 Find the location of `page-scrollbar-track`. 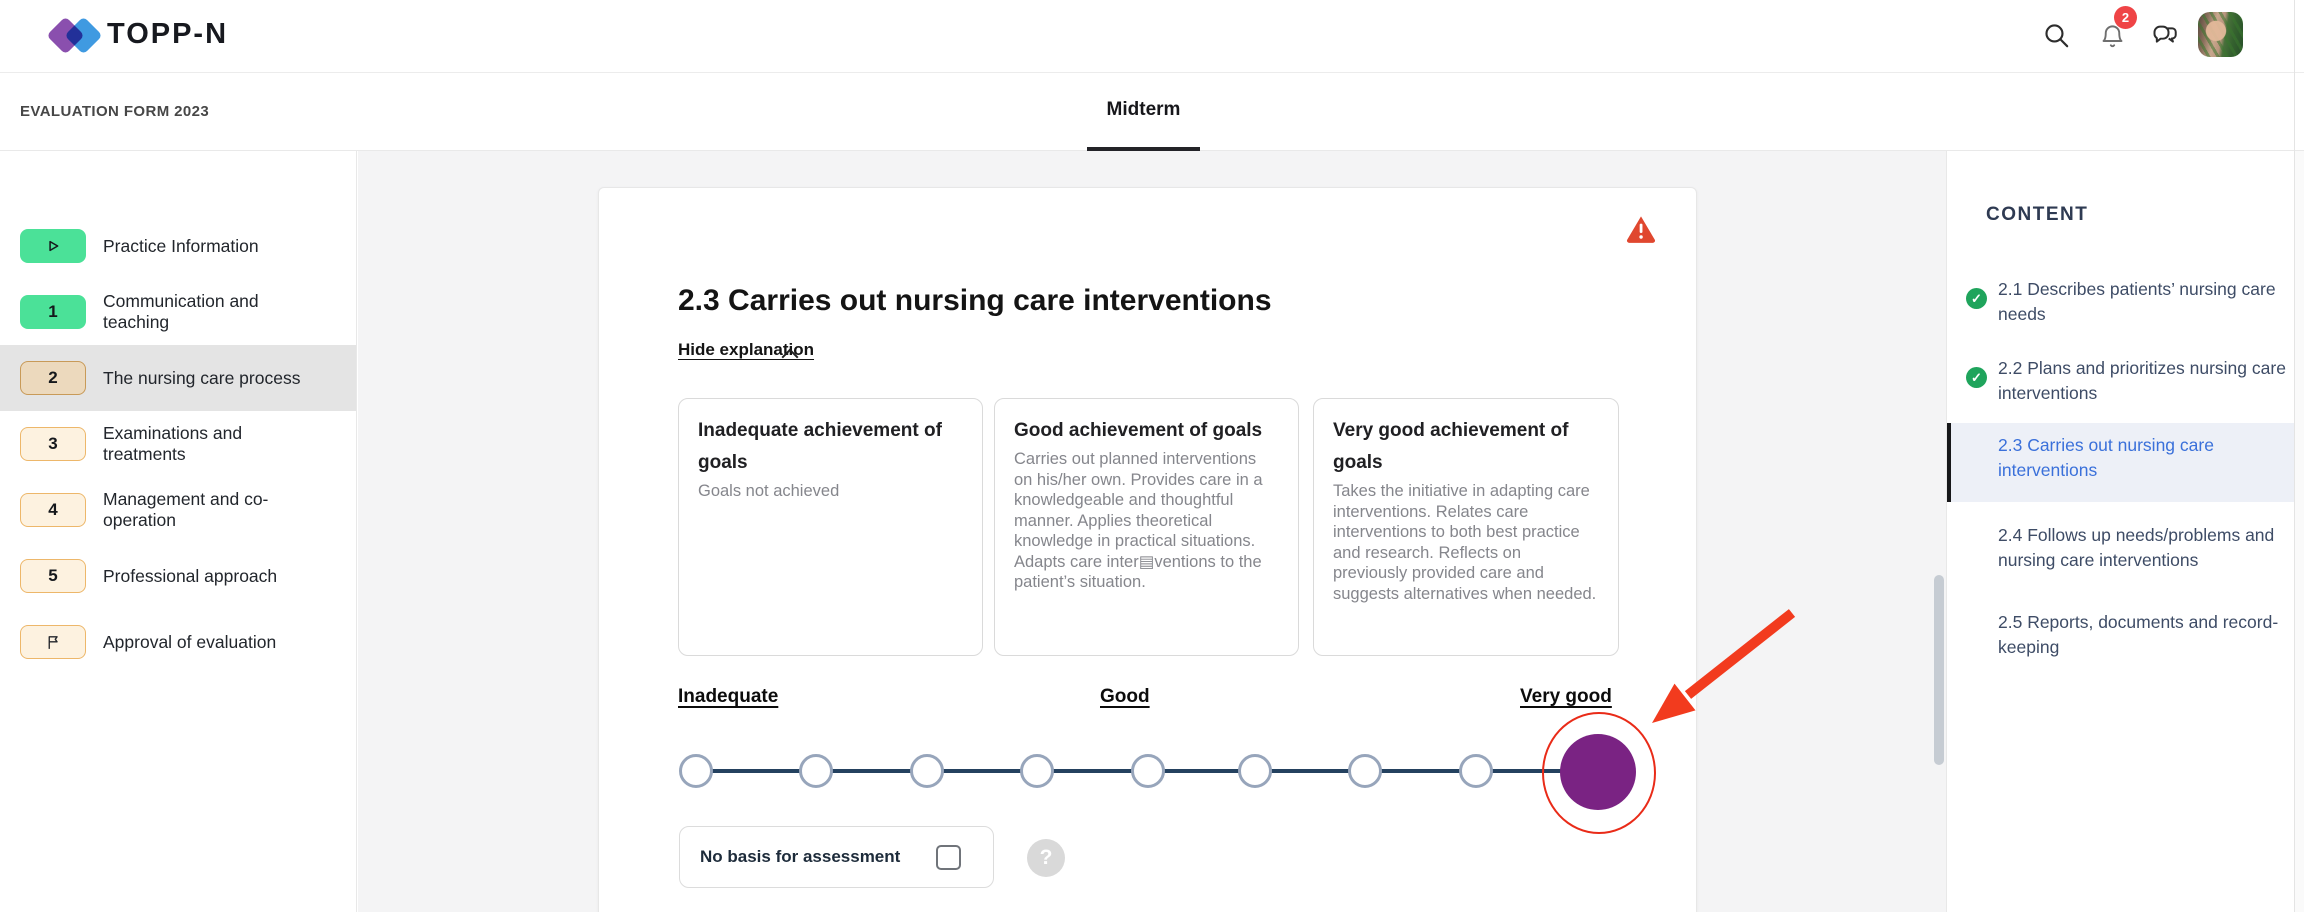

page-scrollbar-track is located at coordinates (2299, 456).